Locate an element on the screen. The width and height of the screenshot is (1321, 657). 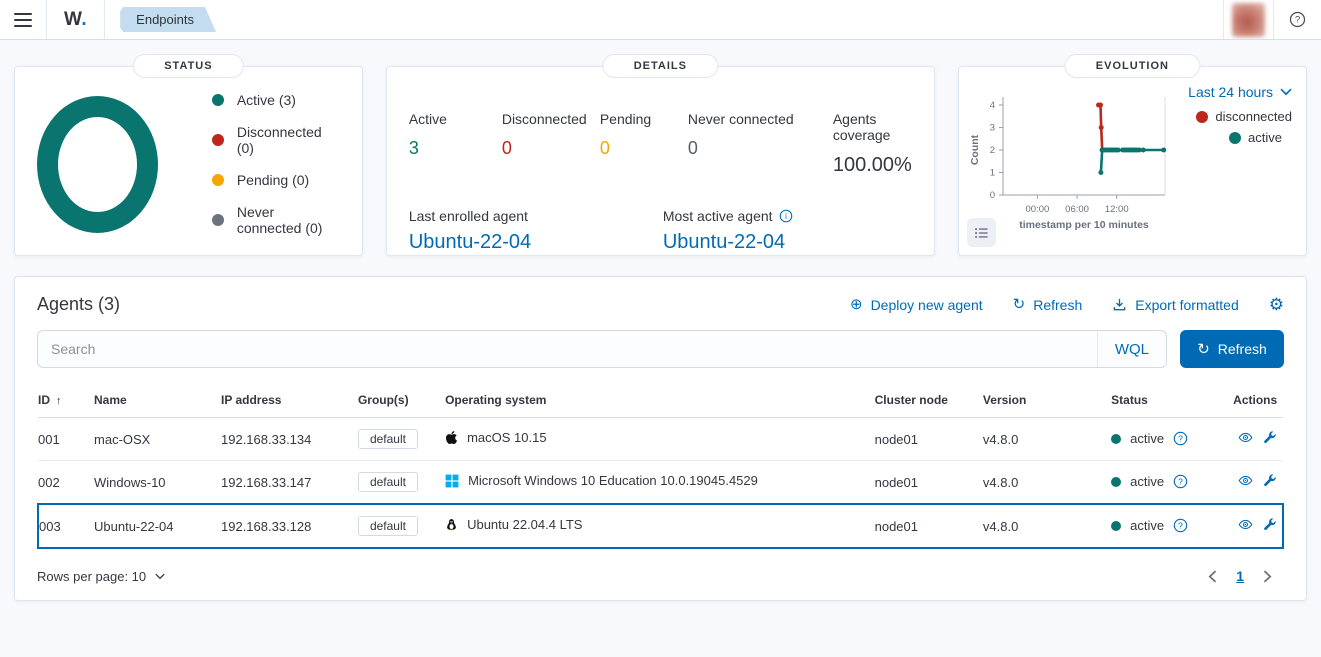
wql-button: WQL is located at coordinates (1131, 349).